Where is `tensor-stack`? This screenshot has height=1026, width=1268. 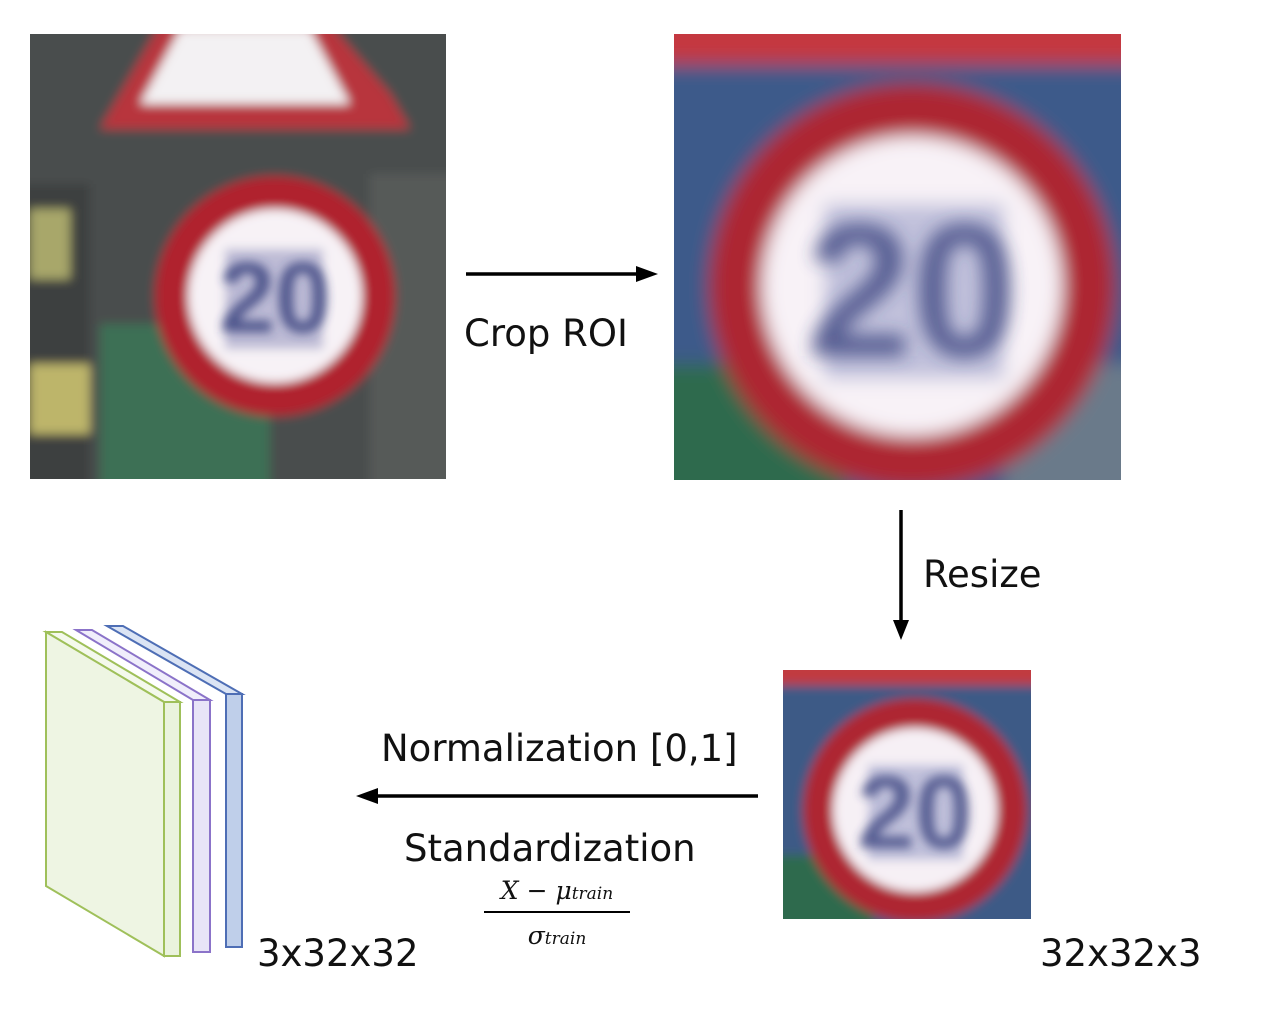 tensor-stack is located at coordinates (144, 791).